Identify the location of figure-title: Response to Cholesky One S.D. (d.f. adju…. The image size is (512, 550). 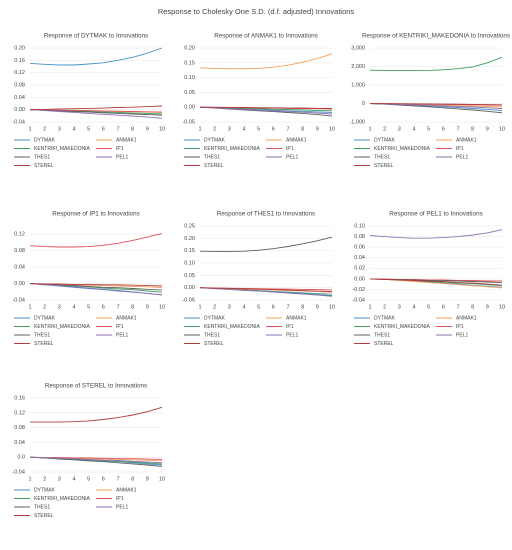
(256, 11).